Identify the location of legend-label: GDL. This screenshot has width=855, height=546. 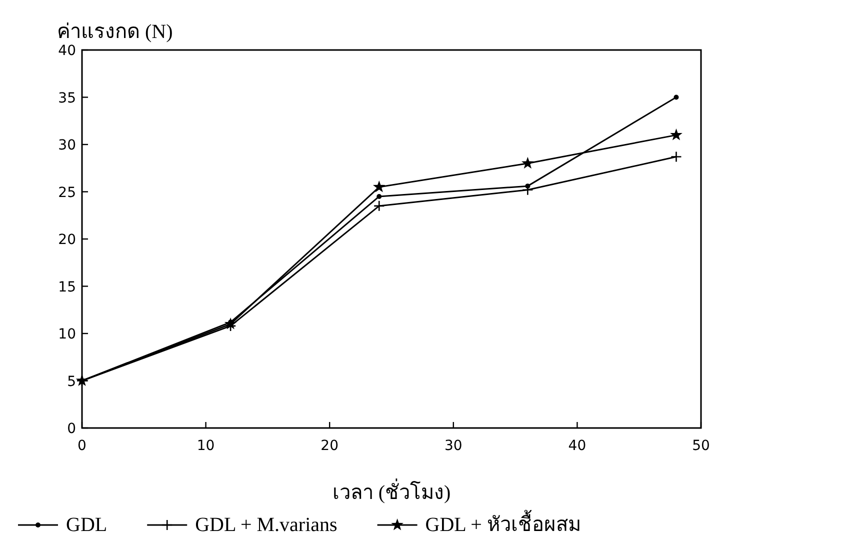
(87, 525).